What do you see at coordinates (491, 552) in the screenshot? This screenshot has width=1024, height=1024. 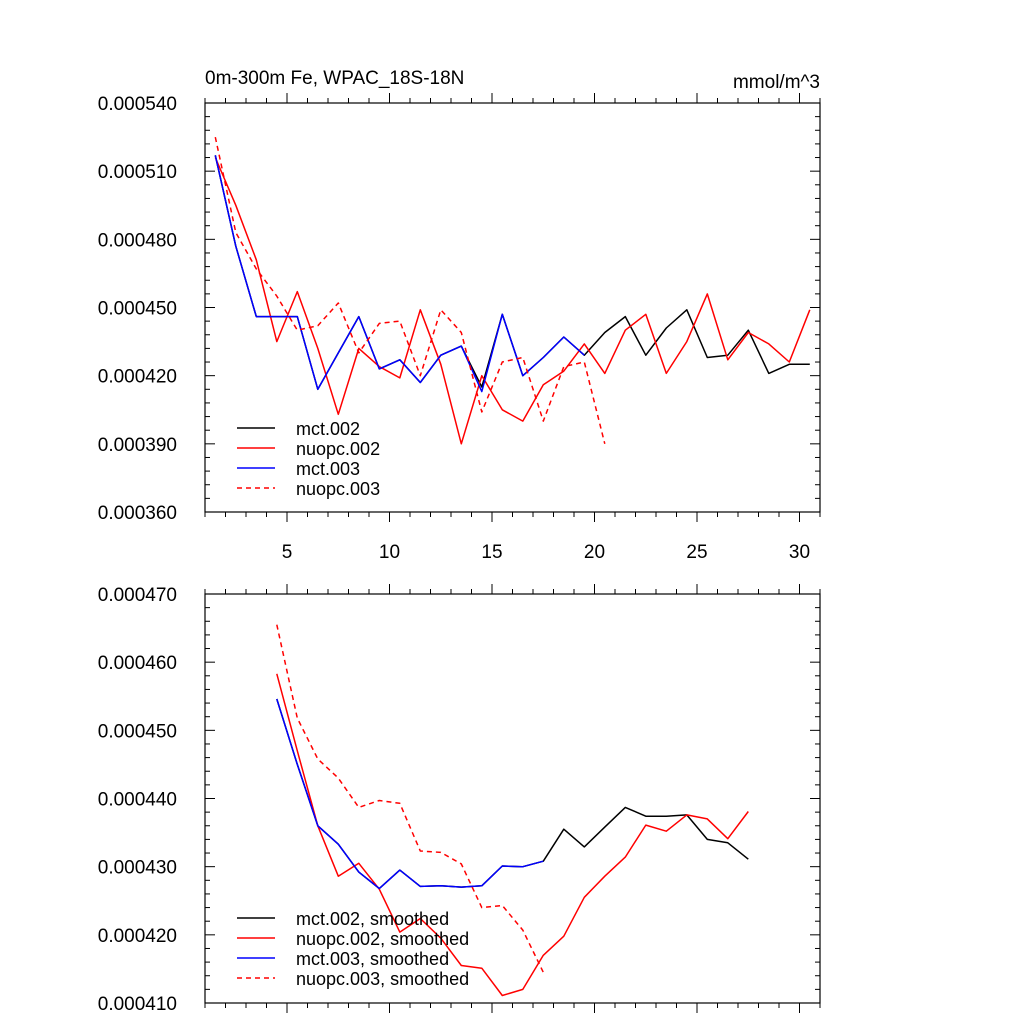 I see `top-xtick-label: 15` at bounding box center [491, 552].